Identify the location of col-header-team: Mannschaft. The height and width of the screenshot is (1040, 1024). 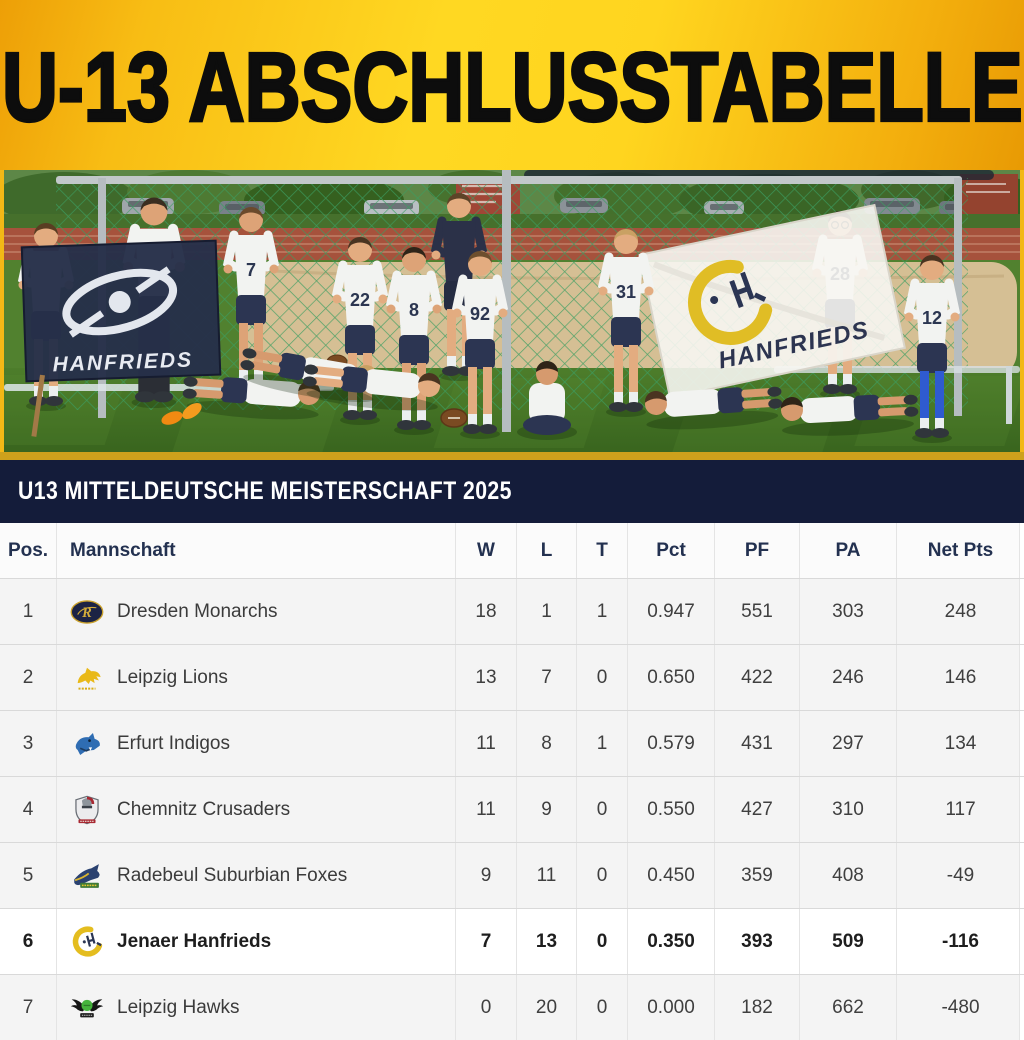
(256, 550).